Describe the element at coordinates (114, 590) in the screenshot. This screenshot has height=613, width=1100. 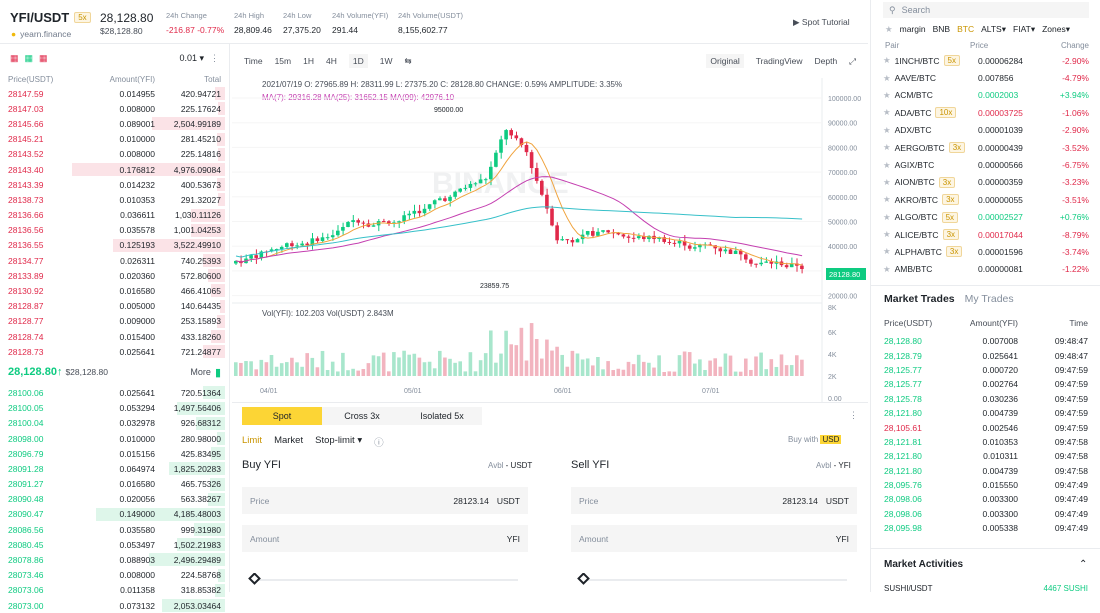
I see `orderbook-row: 28073.06 0.011358 318.85382` at that location.